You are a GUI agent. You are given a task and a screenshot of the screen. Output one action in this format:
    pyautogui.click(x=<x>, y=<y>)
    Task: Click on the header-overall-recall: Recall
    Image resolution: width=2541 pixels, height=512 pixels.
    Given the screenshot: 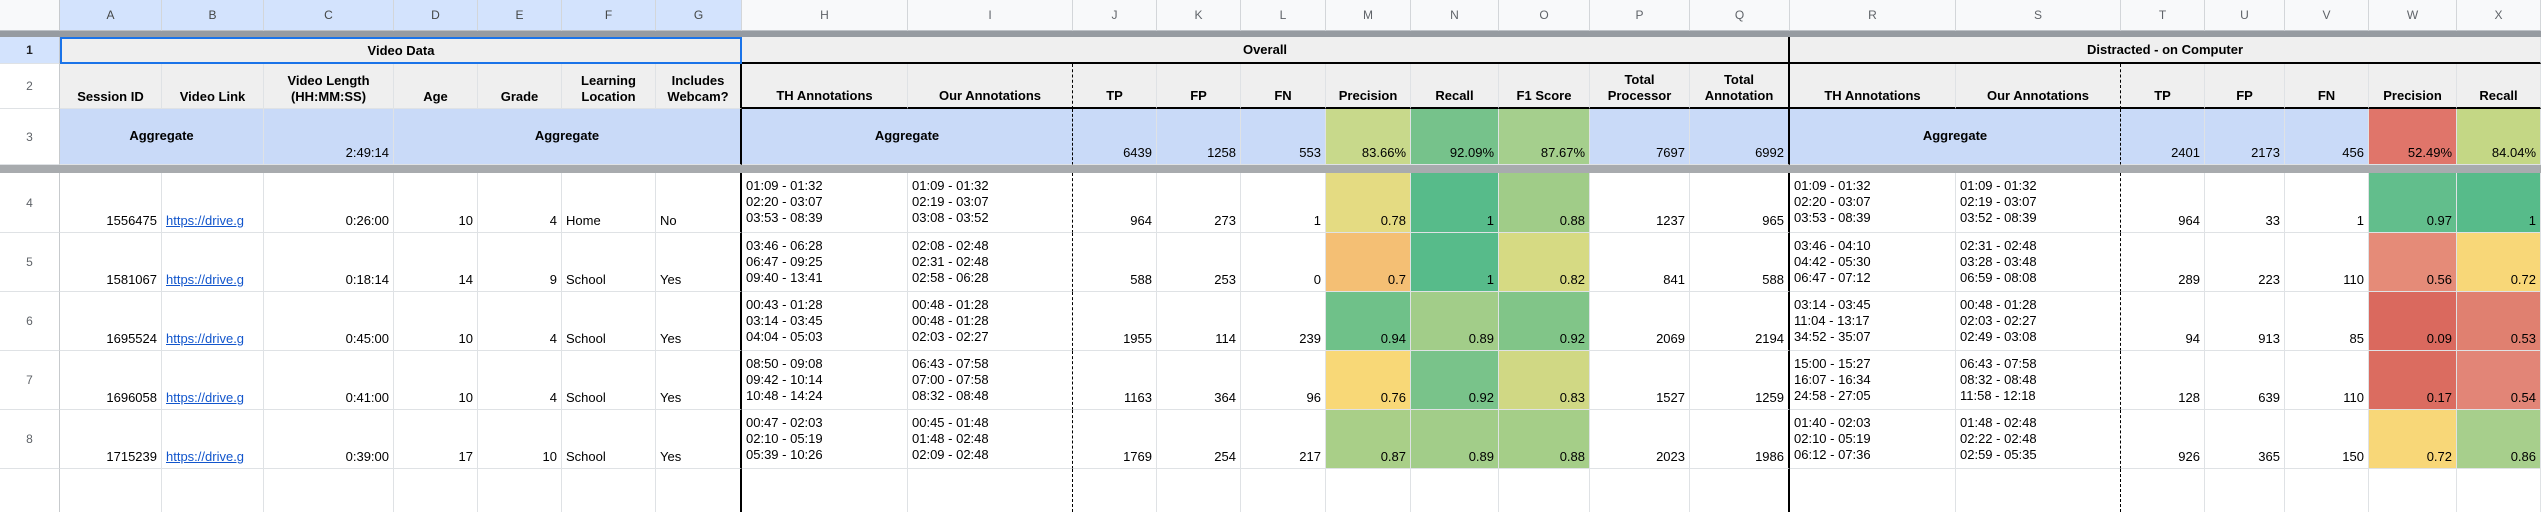 What is the action you would take?
    pyautogui.click(x=1455, y=86)
    